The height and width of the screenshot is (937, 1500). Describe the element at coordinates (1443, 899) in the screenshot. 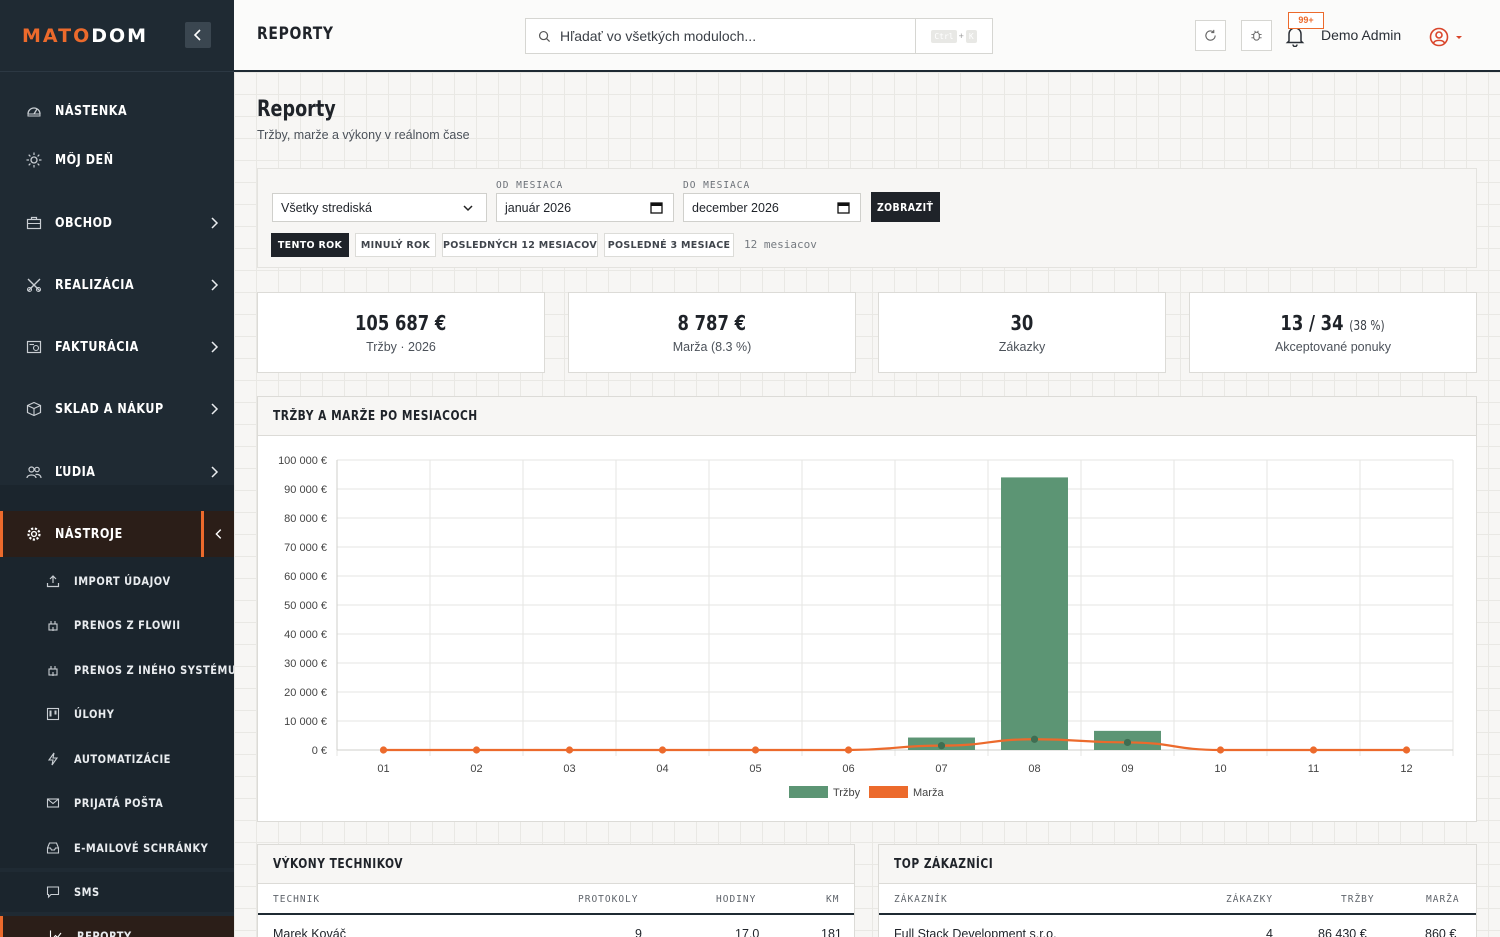

I see `column-header: Marža` at that location.